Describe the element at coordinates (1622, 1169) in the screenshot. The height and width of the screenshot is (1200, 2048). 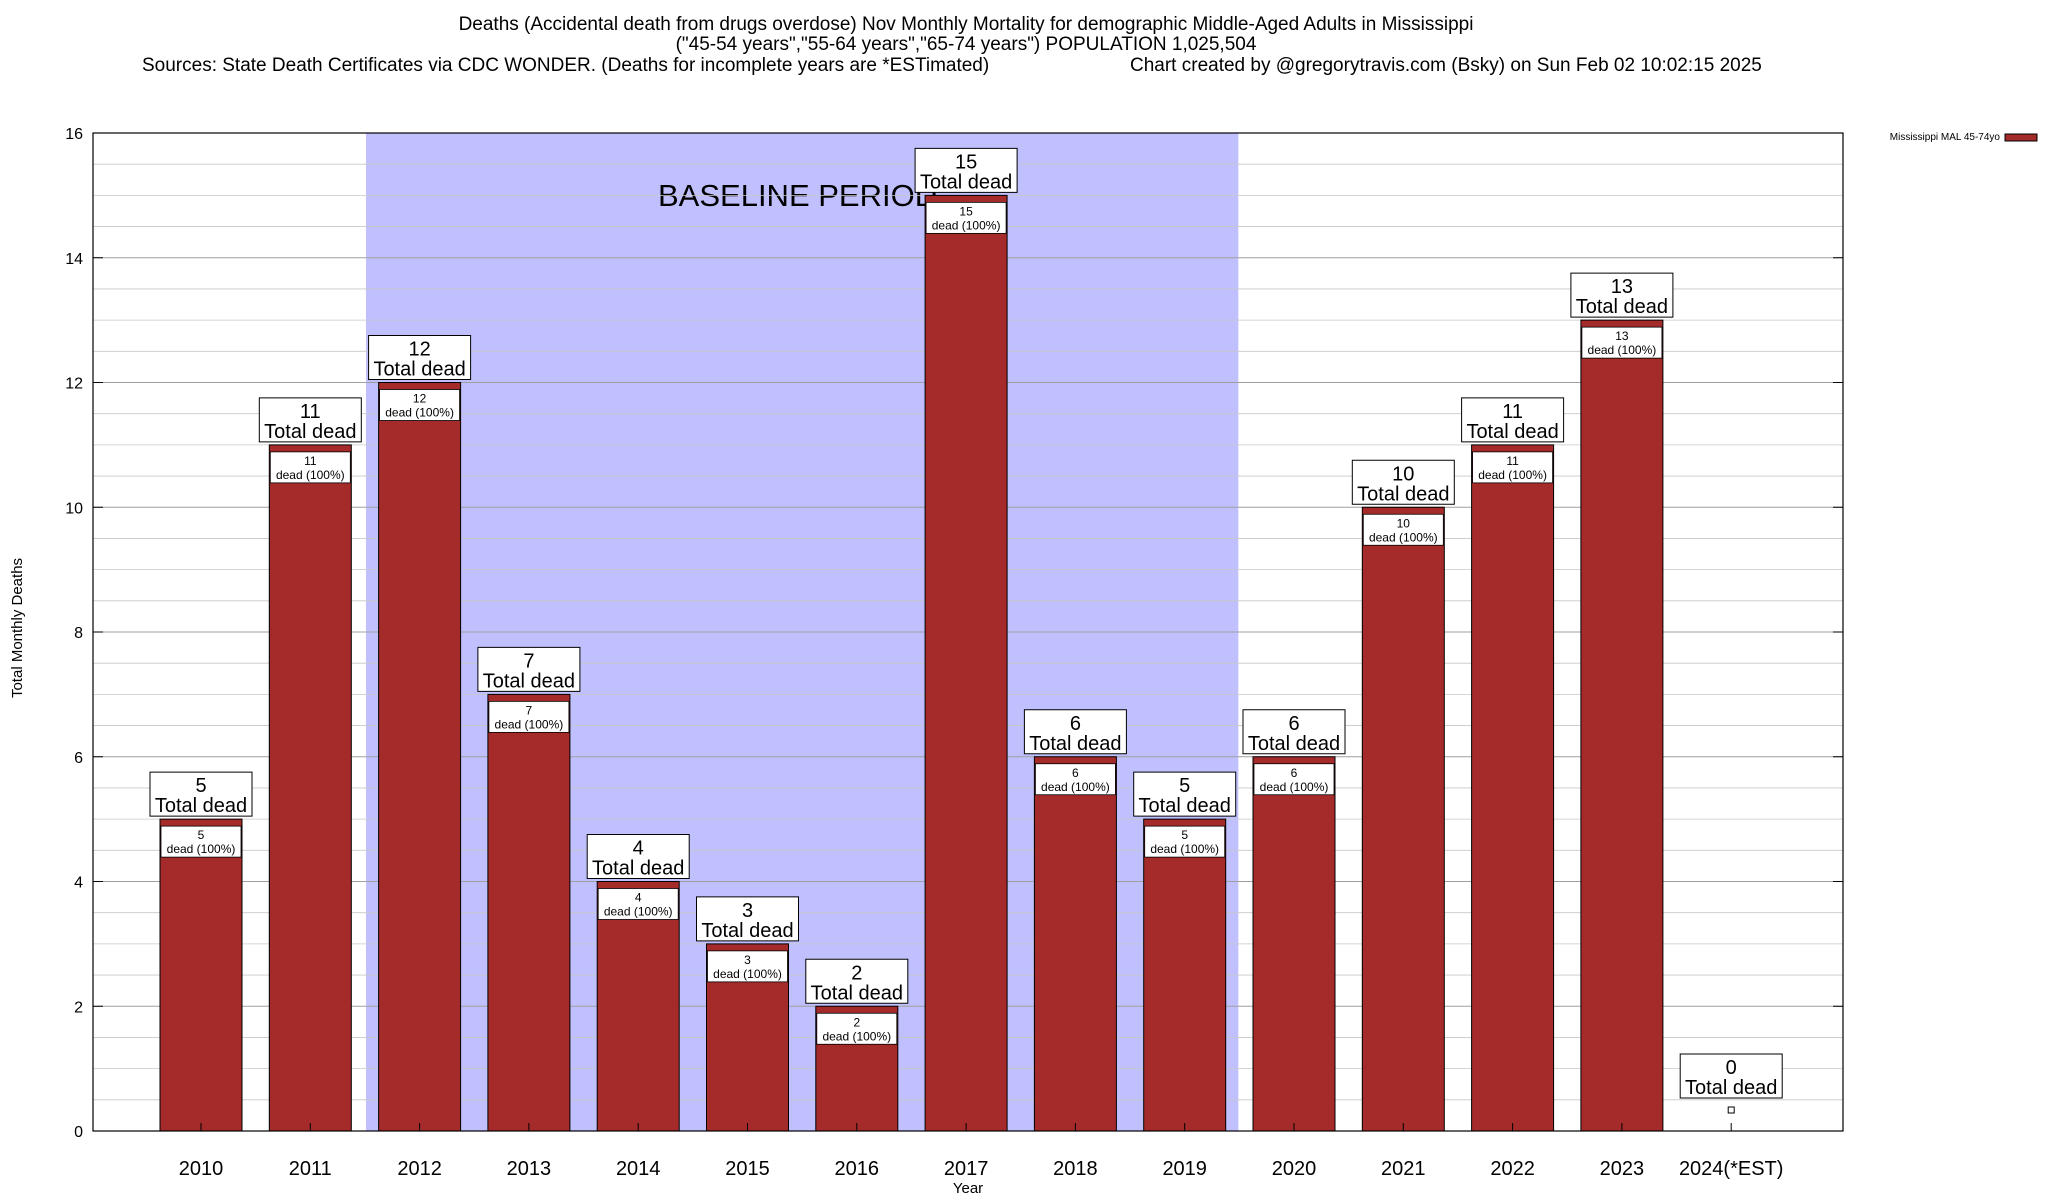
I see `x-tick-label: 2023` at that location.